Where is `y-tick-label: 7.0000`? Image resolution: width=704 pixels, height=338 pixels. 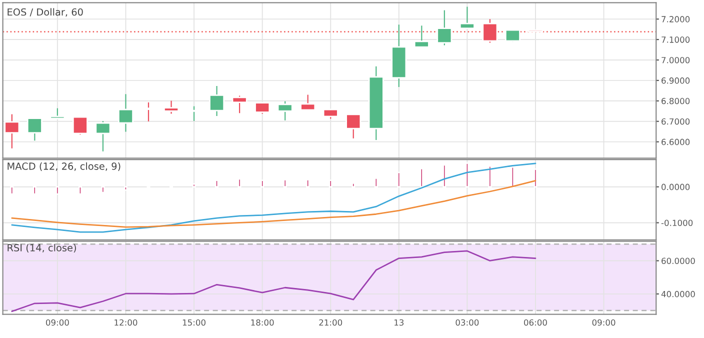
y-tick-label: 7.0000 is located at coordinates (676, 60).